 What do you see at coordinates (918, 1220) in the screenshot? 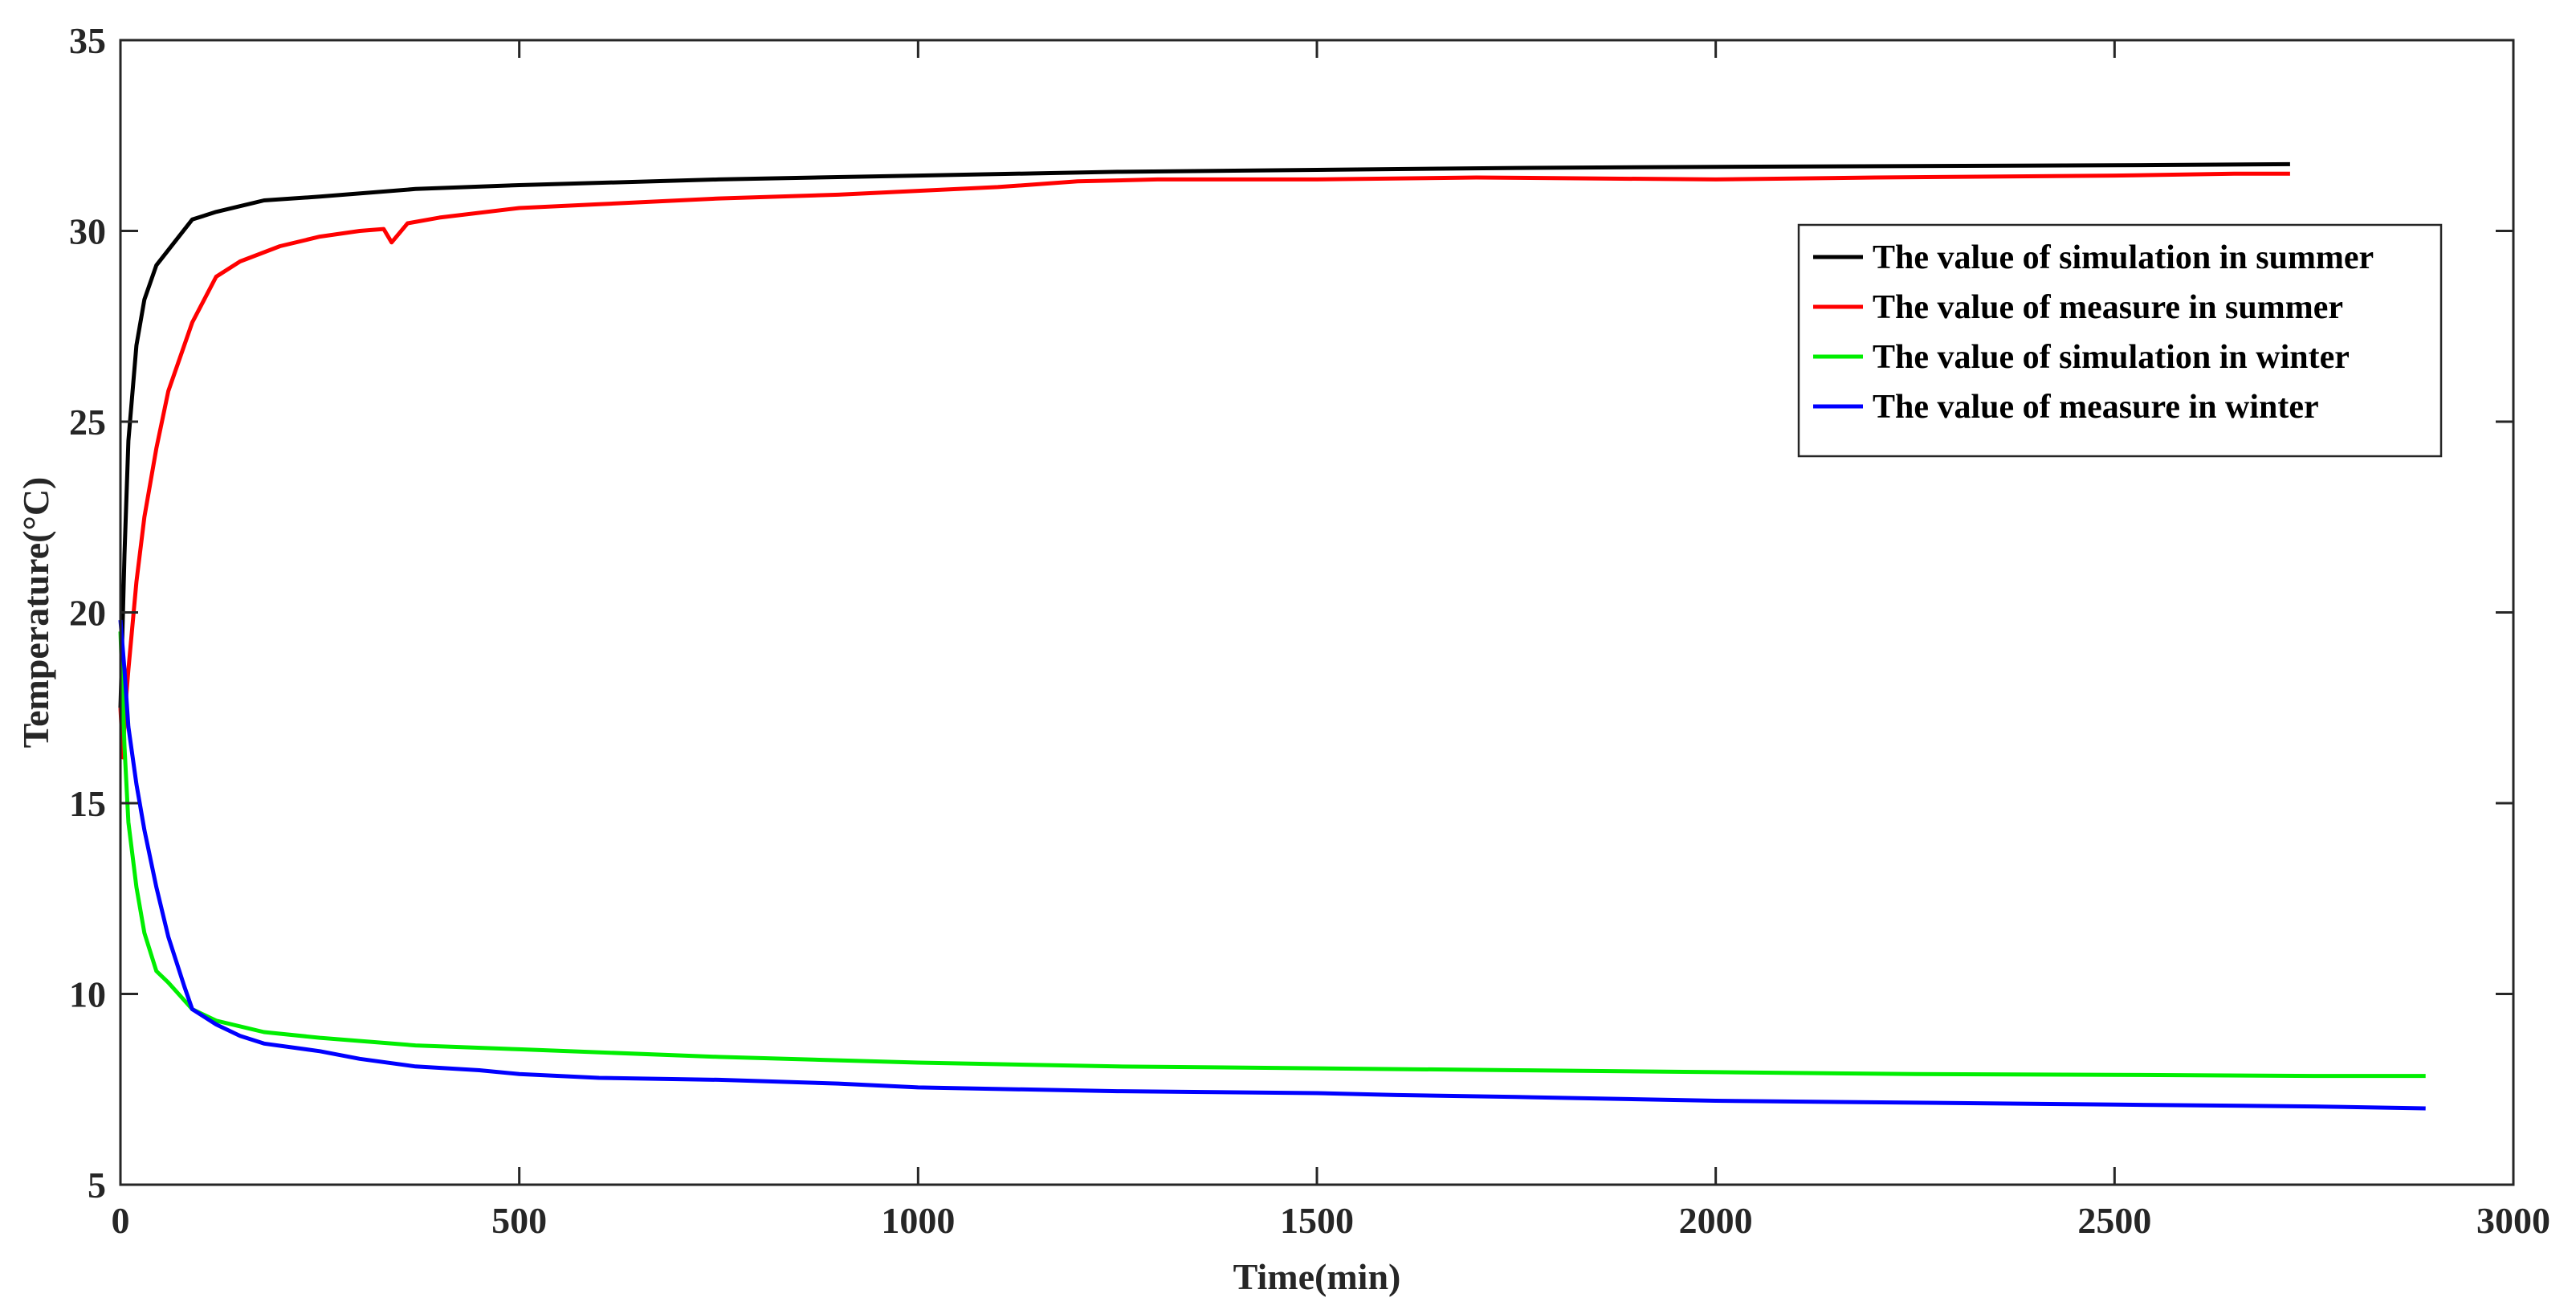
I see `x-tick-label: 1000` at bounding box center [918, 1220].